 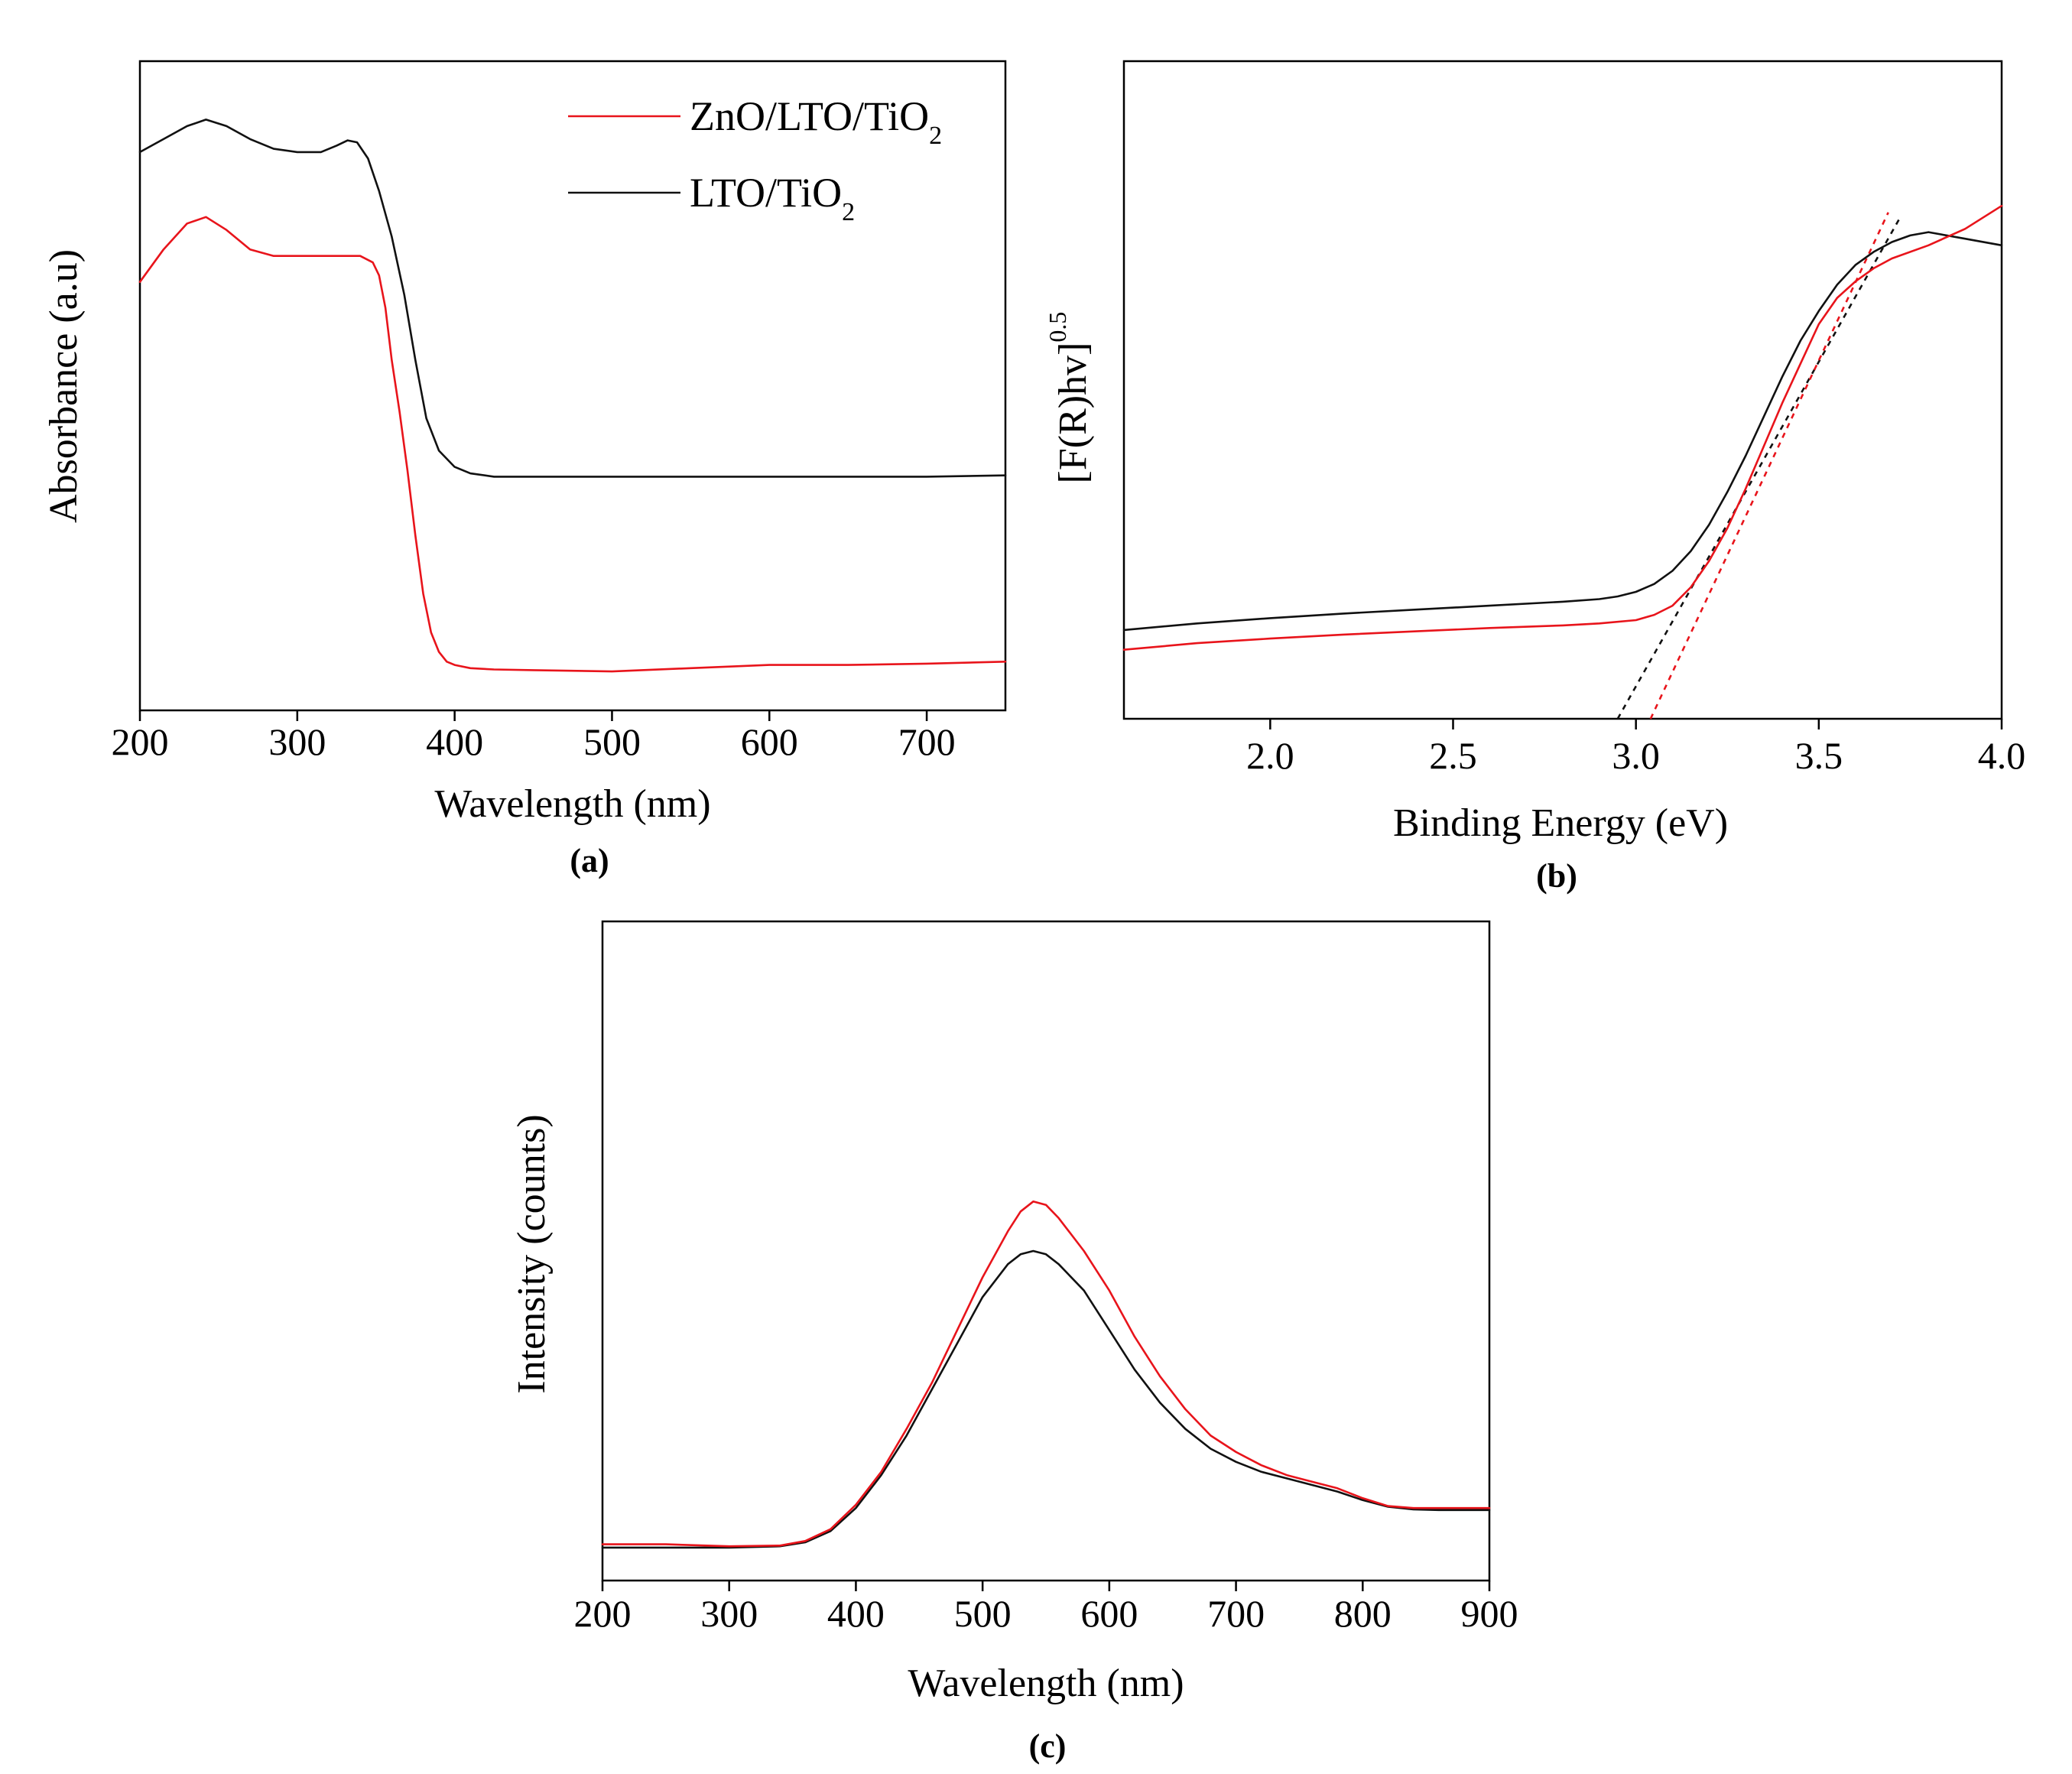 I want to click on panel-b-x-ticks: 2.0 2.5 3.0 3.5 4.0, so click(x=1635, y=748).